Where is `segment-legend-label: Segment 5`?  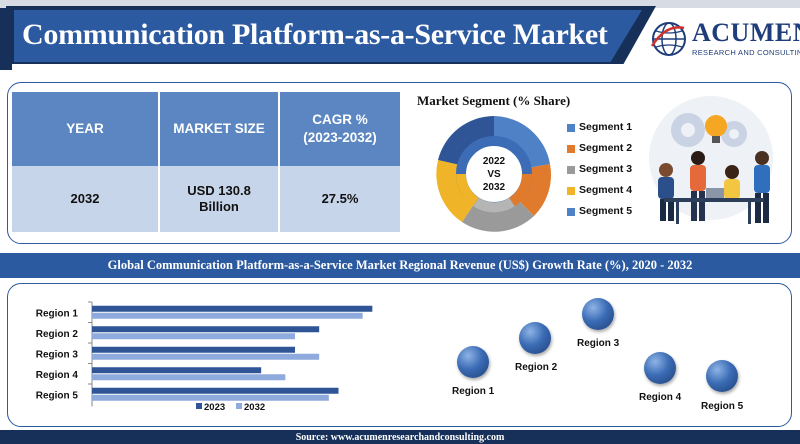
segment-legend-label: Segment 5 is located at coordinates (606, 211).